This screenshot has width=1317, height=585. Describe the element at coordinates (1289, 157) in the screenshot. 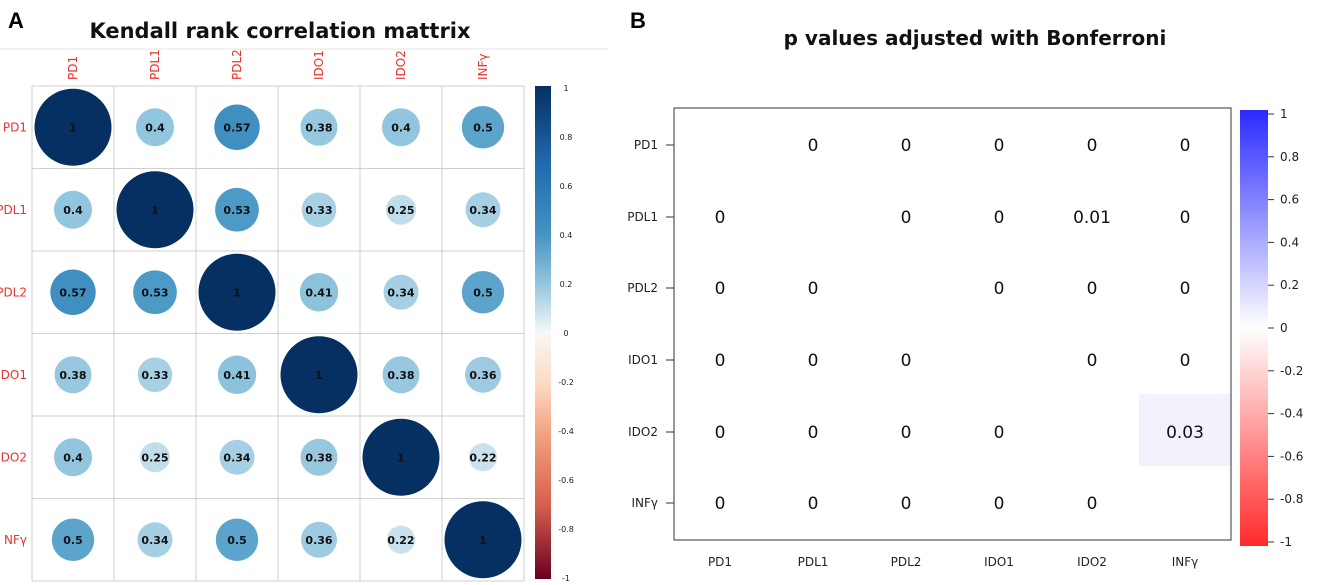

I see `colorbar-tick-label: 0.8` at that location.